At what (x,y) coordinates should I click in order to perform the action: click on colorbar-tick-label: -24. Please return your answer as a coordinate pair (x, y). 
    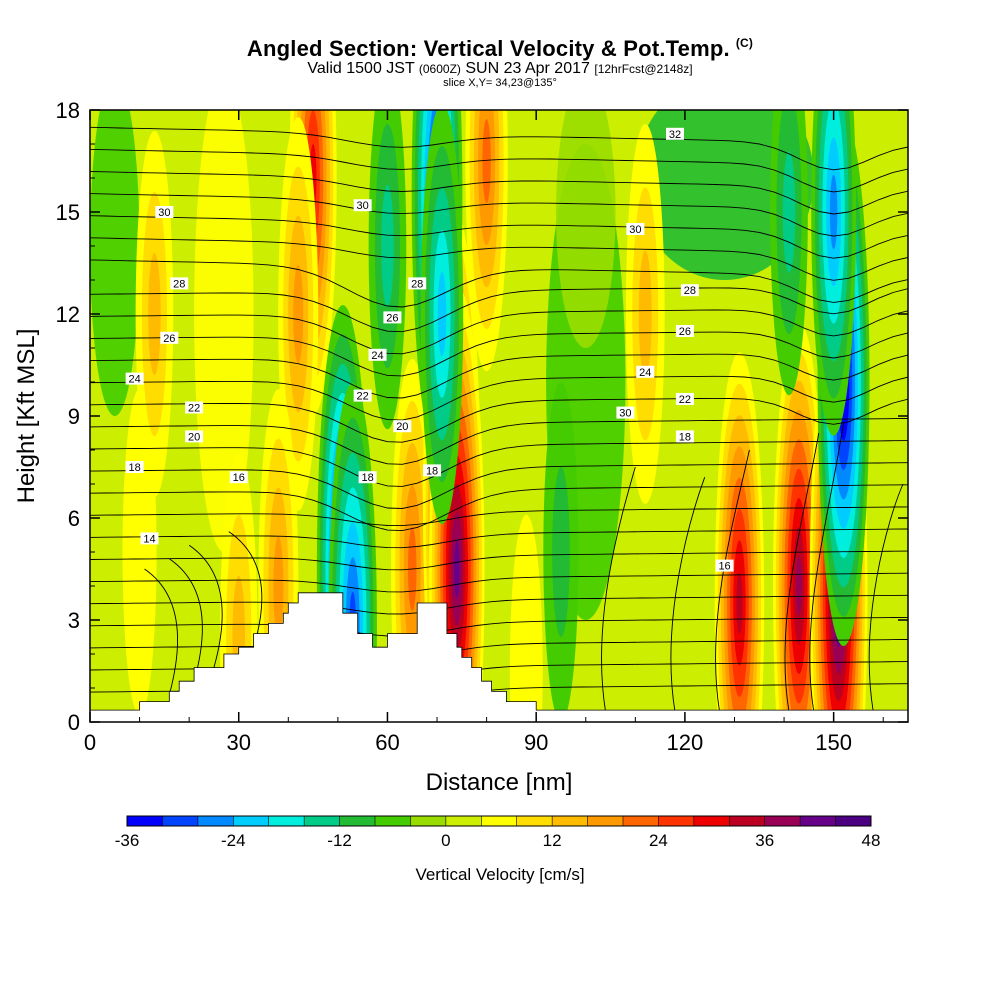
    Looking at the image, I should click on (233, 840).